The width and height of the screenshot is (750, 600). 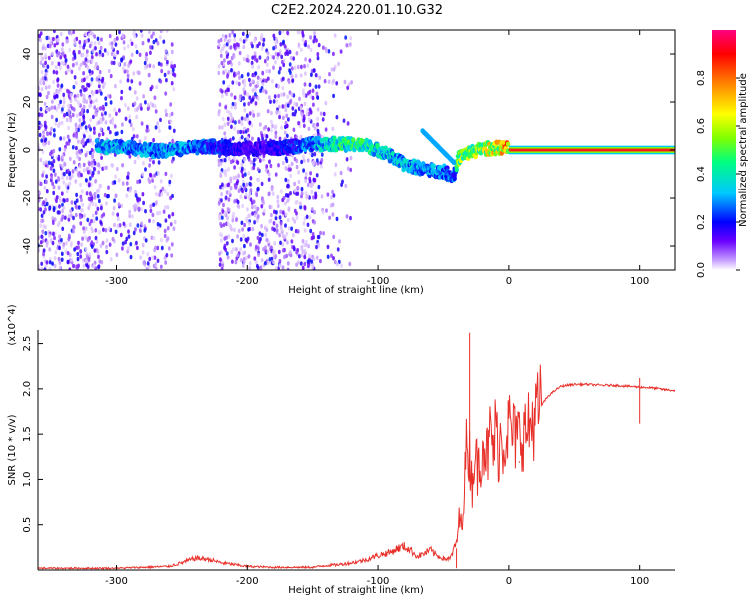 I want to click on ridge-branch-blob, so click(x=454, y=162).